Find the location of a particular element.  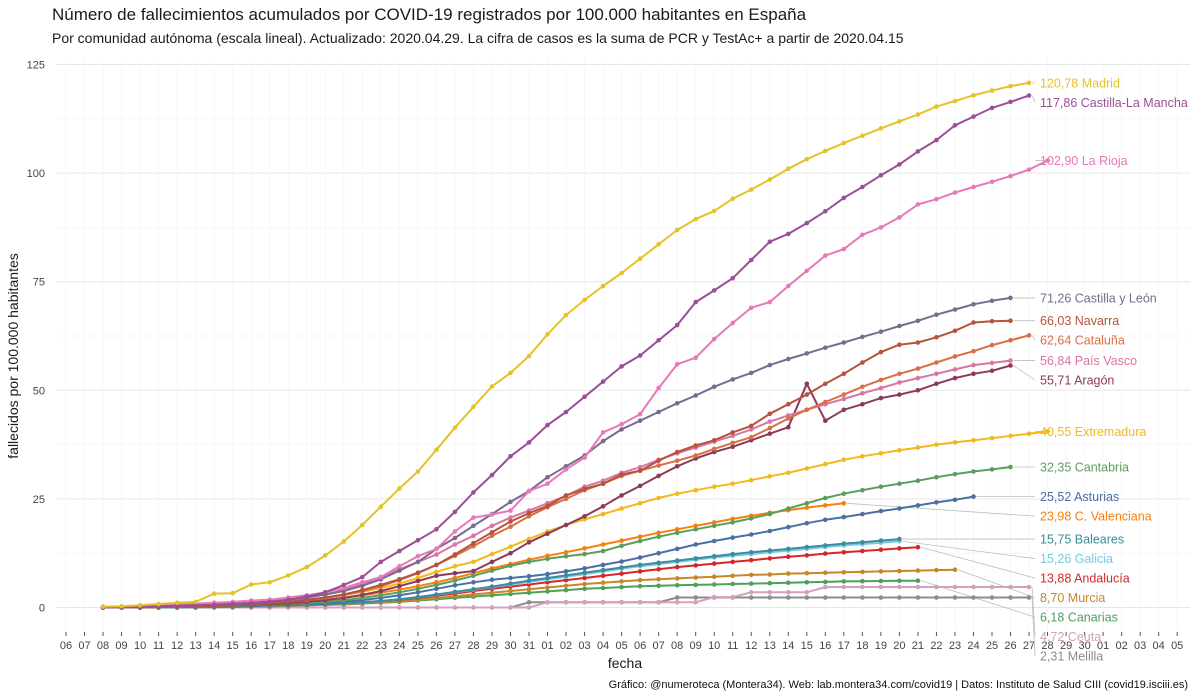

x-tick-label: 25 is located at coordinates (992, 646).